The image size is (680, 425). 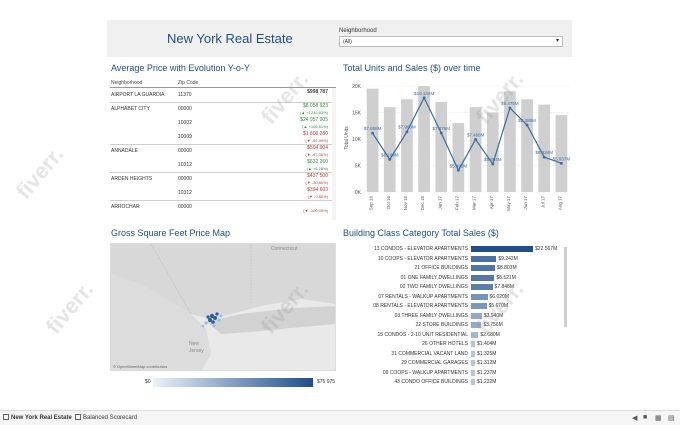 I want to click on list-item: 03 THREE FAMILY DWELLINGS $3.940M, so click(x=458, y=316).